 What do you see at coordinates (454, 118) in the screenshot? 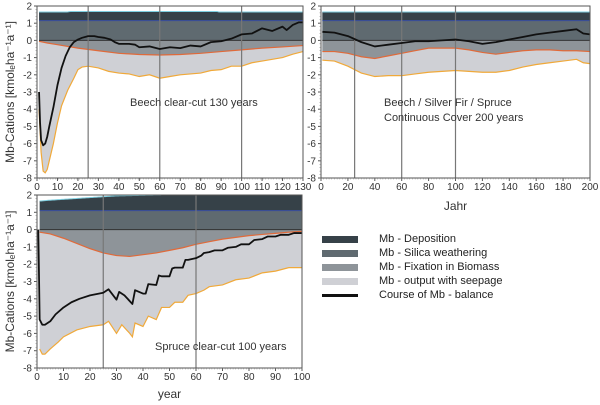
I see `panel-annotation: Continuous Cover 200 years` at bounding box center [454, 118].